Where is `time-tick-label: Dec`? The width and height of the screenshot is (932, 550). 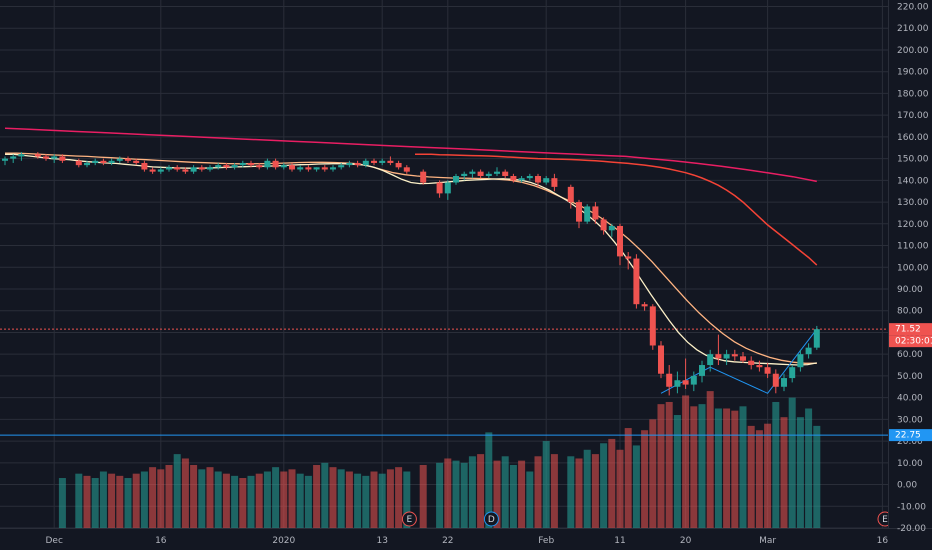
time-tick-label: Dec is located at coordinates (53, 541).